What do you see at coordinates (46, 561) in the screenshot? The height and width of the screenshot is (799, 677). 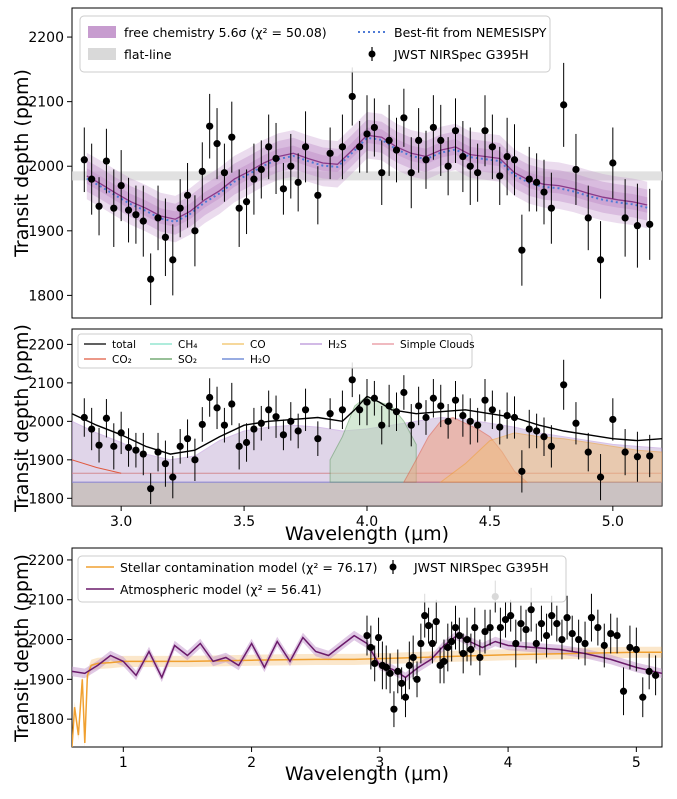 I see `panel-bottom-ytick-label: 2200` at bounding box center [46, 561].